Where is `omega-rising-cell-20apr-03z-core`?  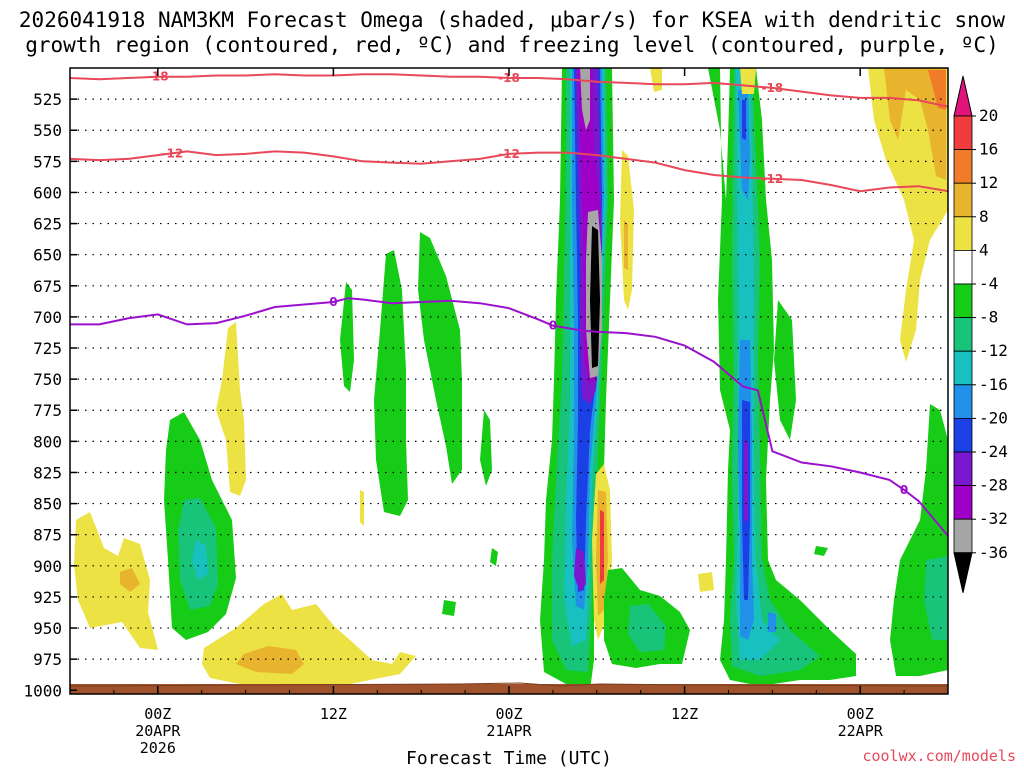
omega-rising-cell-20apr-03z-core is located at coordinates (200, 560).